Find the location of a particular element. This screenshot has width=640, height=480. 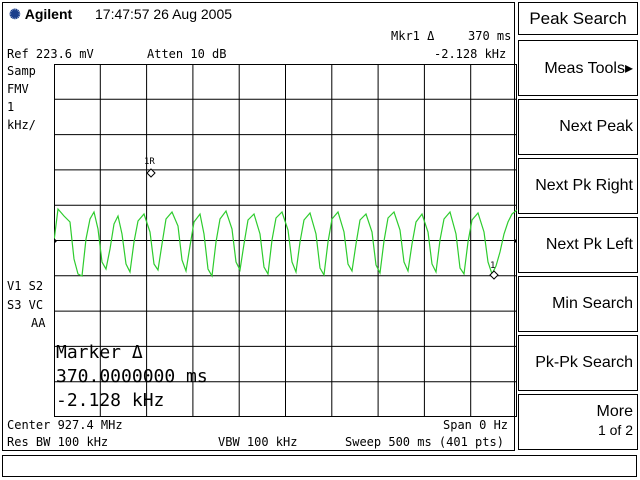

marker-box-title: Marker Δ is located at coordinates (99, 352).